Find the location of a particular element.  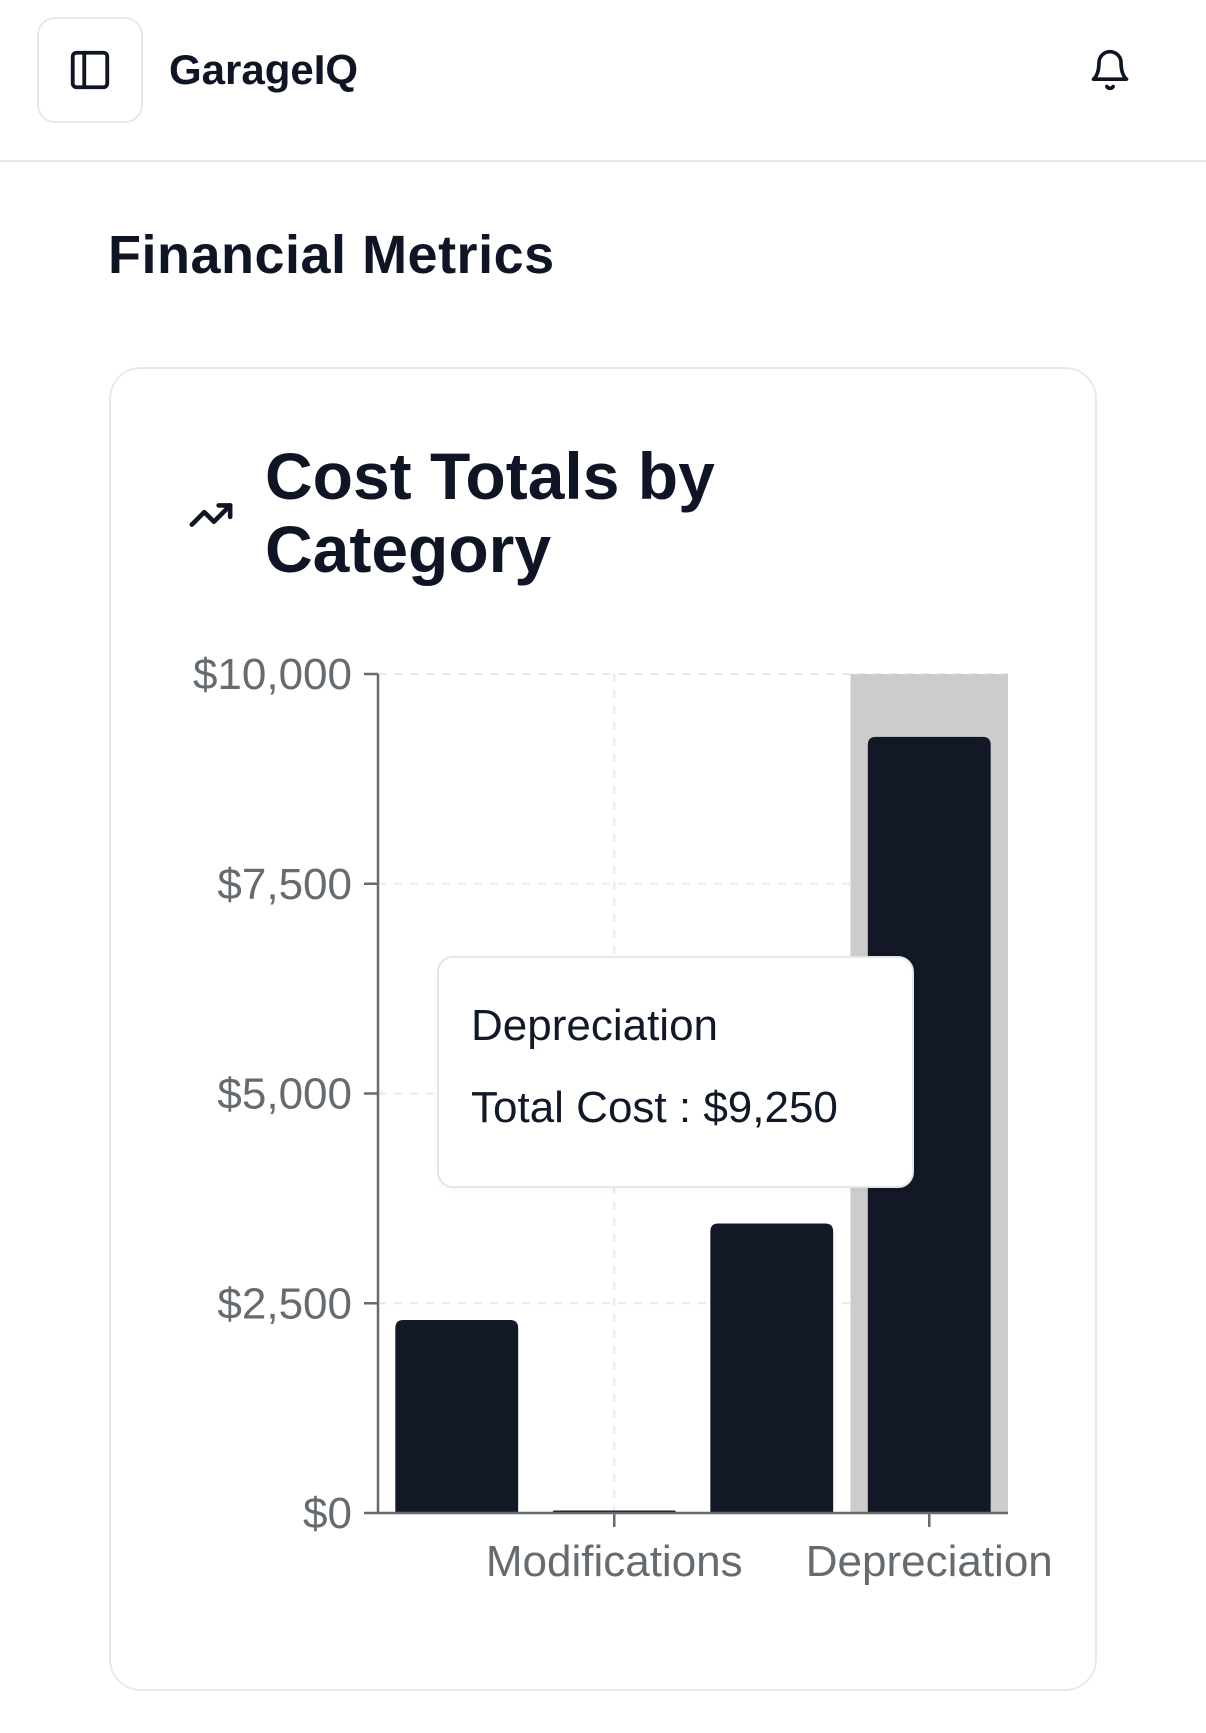

sidebar-toggle-button is located at coordinates (90, 70).